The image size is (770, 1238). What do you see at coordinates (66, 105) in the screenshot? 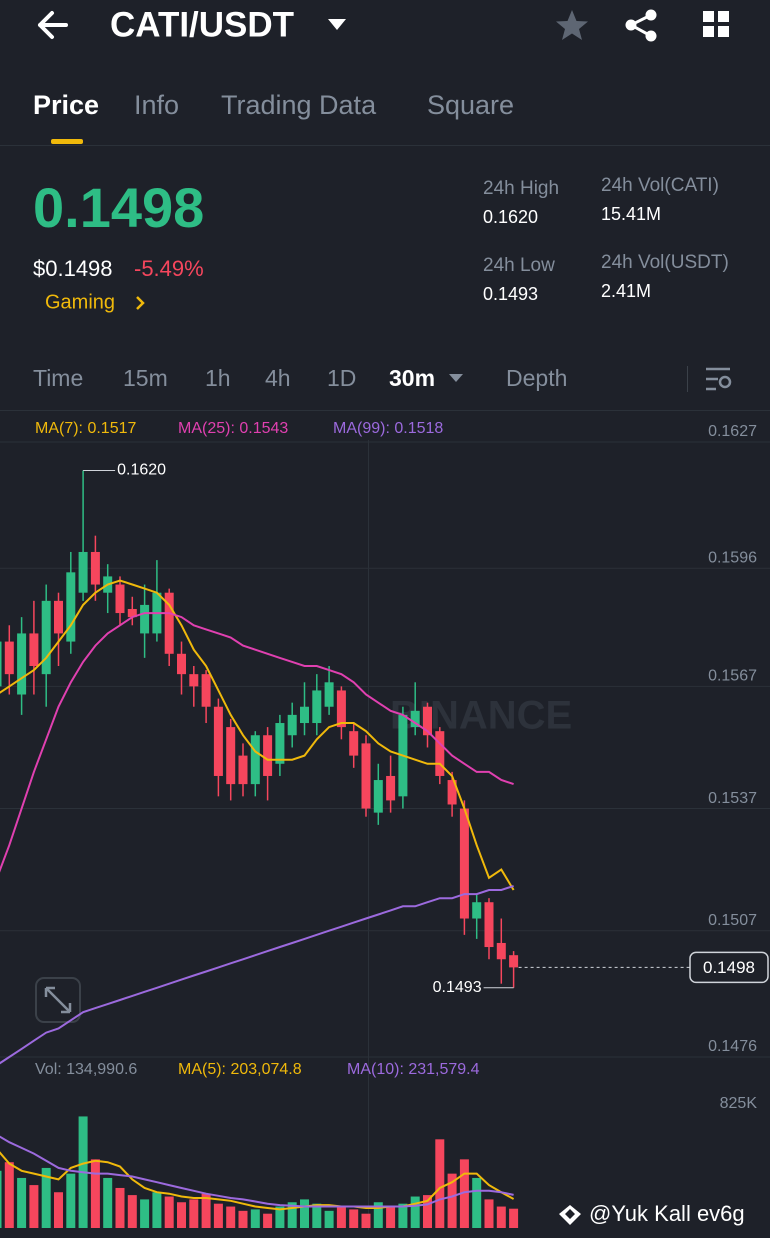
I see `tab: Price` at bounding box center [66, 105].